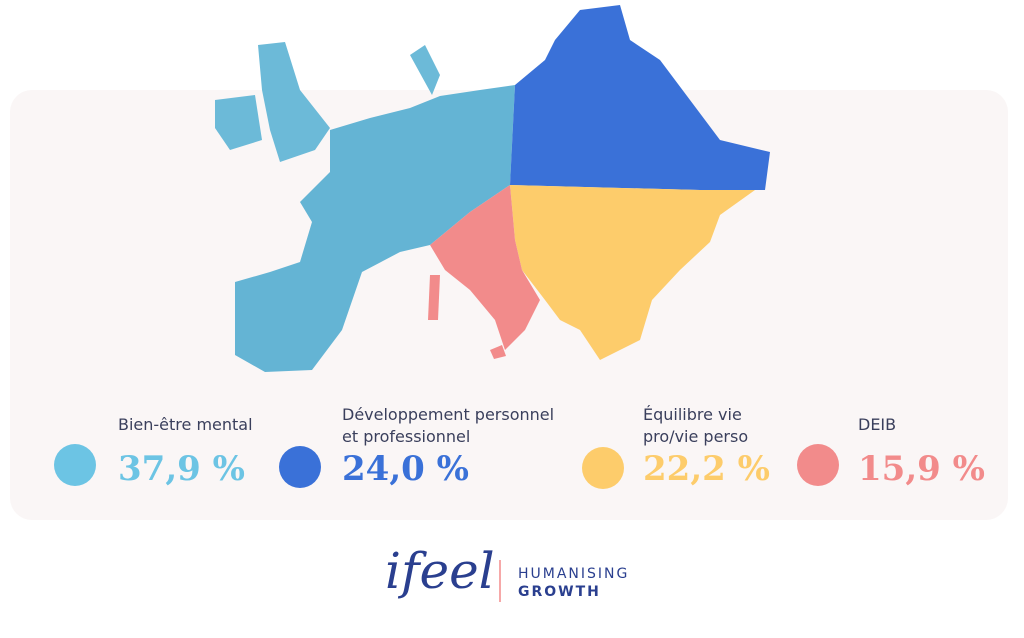 The height and width of the screenshot is (638, 1024). What do you see at coordinates (877, 424) in the screenshot?
I see `stat-label: DEIB` at bounding box center [877, 424].